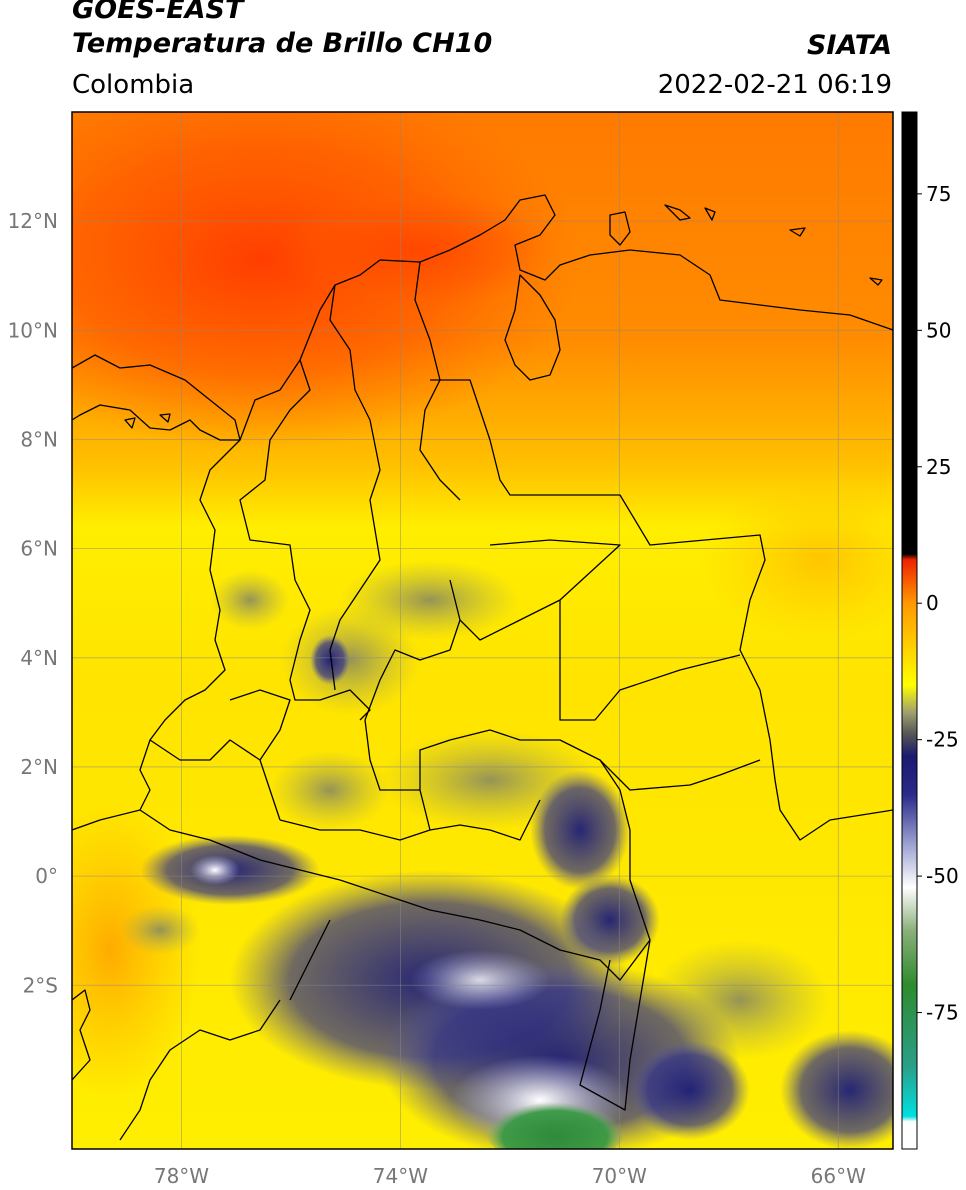 The width and height of the screenshot is (966, 1190). I want to click on satellite-title: GOES-EAST, so click(158, 12).